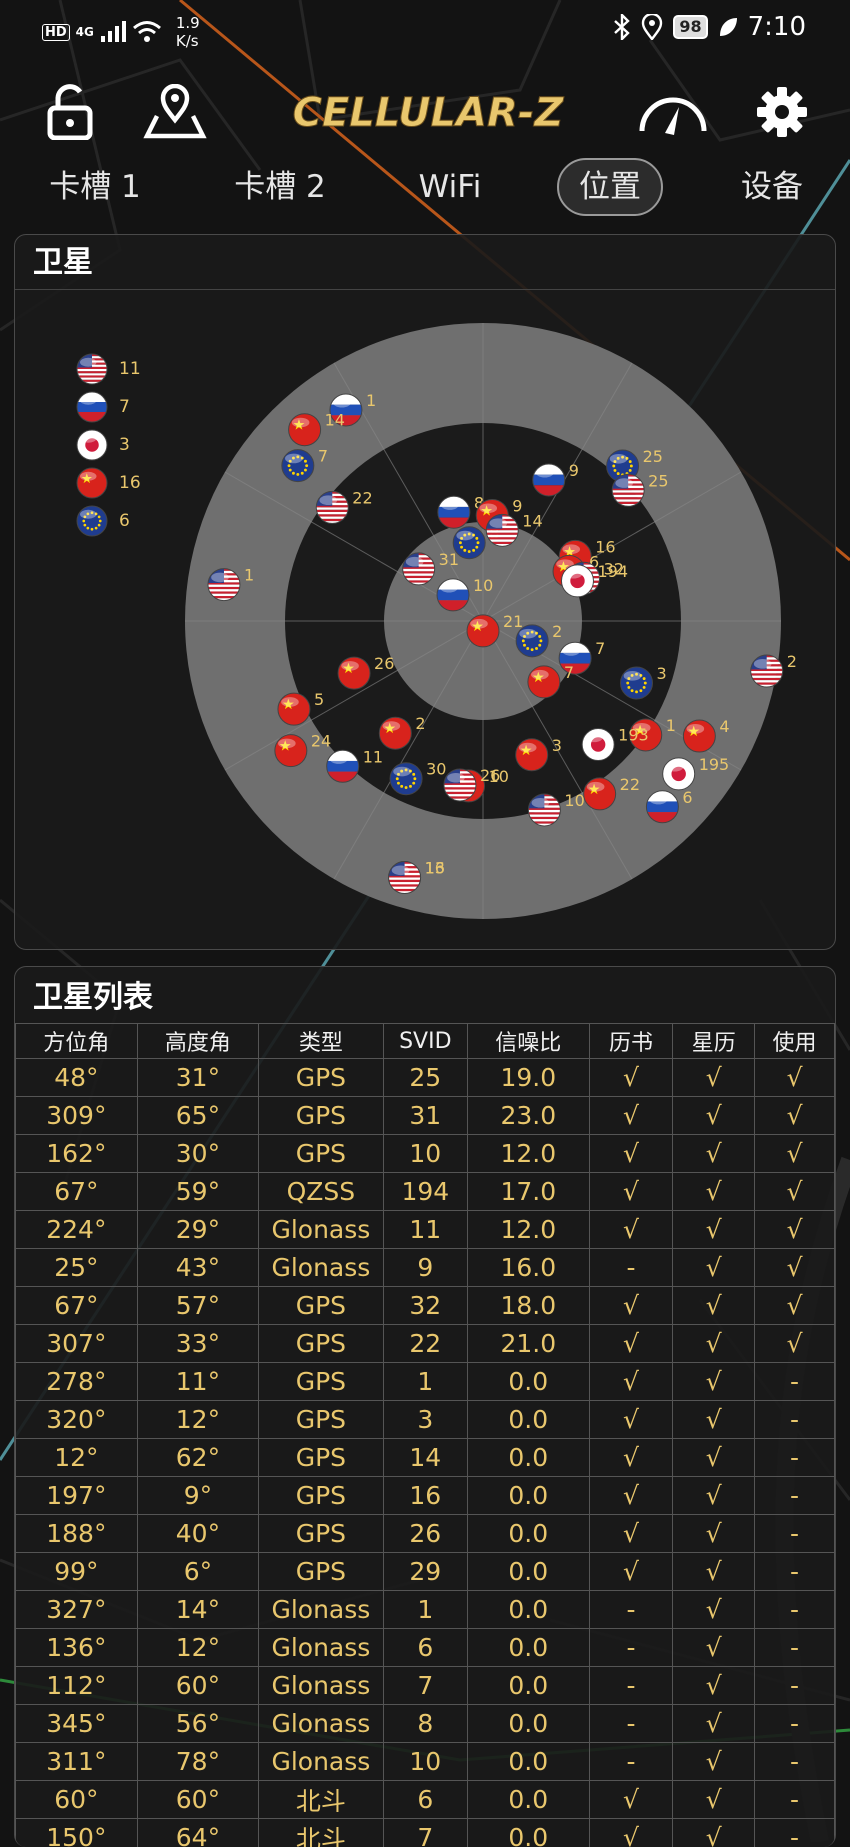 This screenshot has height=1847, width=850. What do you see at coordinates (450, 187) in the screenshot?
I see `tab-wifi: WiFi` at bounding box center [450, 187].